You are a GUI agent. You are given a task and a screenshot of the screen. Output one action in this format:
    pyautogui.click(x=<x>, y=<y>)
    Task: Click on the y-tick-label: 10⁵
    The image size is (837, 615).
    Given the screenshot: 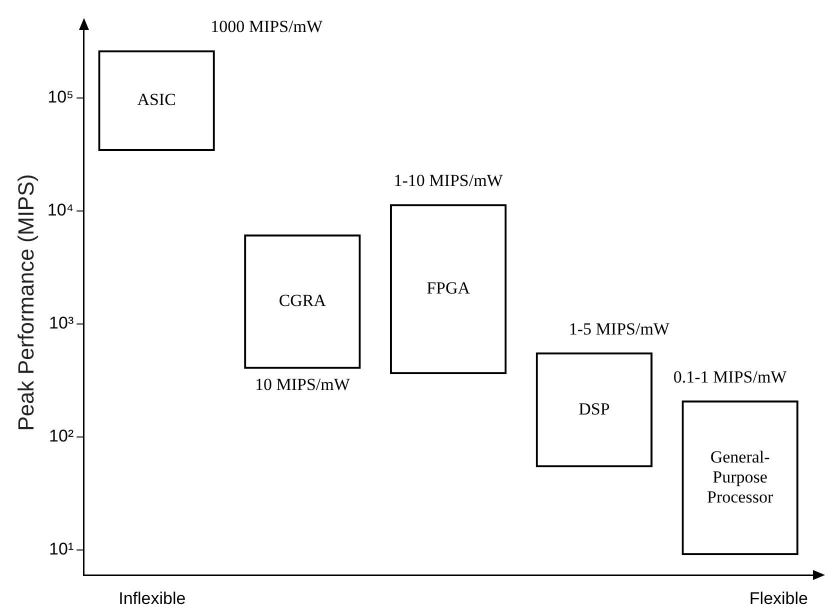 What is the action you would take?
    pyautogui.click(x=61, y=97)
    